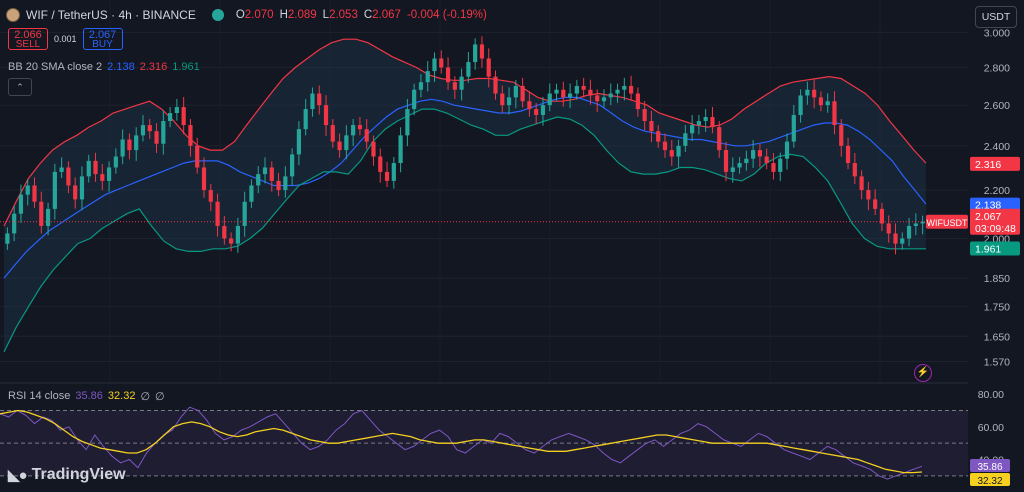 The height and width of the screenshot is (492, 1024). I want to click on buy-button: 2.067 BUY, so click(102, 39).